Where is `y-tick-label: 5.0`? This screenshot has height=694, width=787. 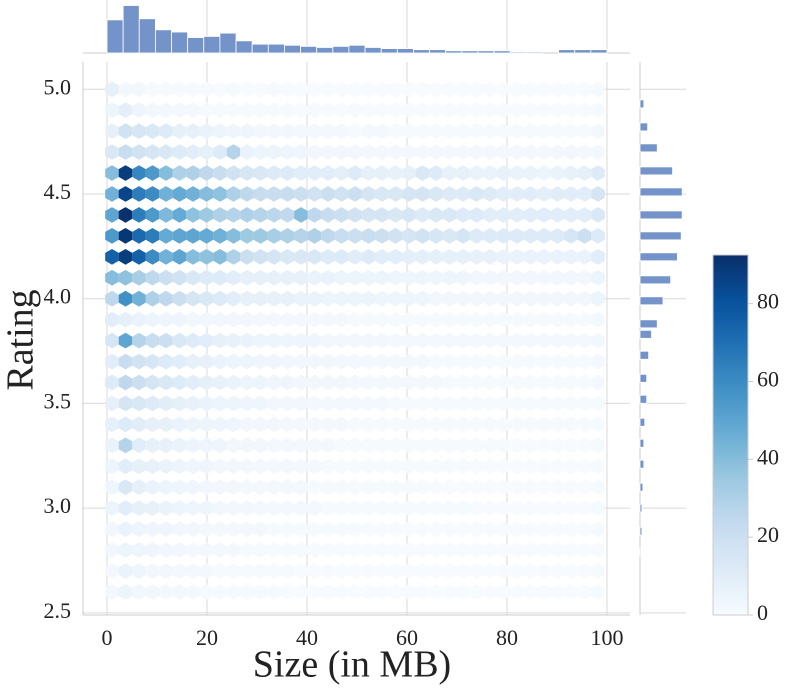 y-tick-label: 5.0 is located at coordinates (58, 86).